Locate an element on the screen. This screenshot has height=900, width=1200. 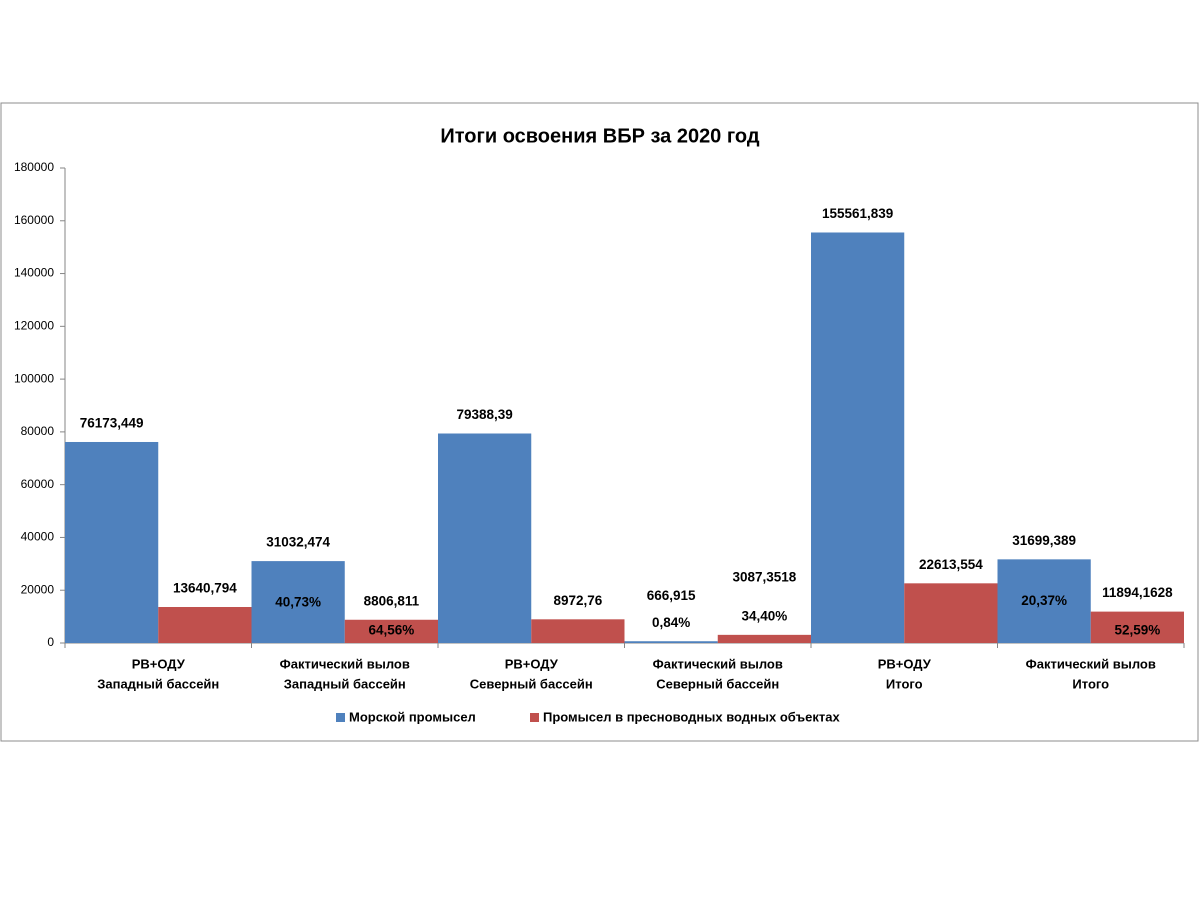
y-tick-label: 140000 is located at coordinates (34, 273).